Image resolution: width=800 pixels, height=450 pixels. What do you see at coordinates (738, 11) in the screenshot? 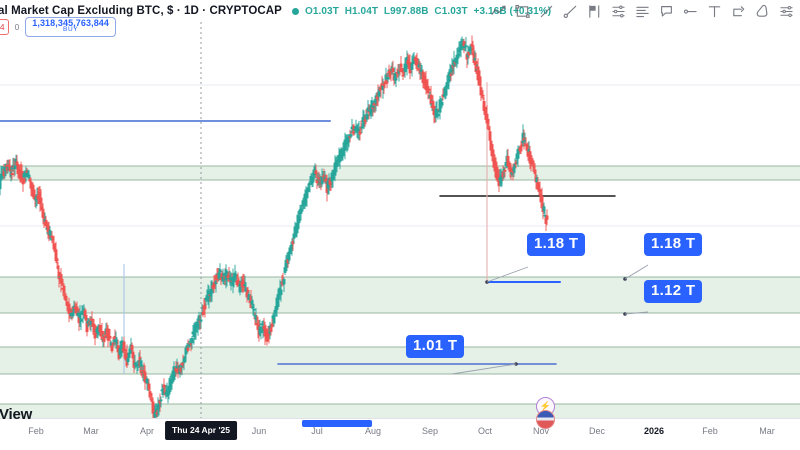
I see `measure-tool-icon` at bounding box center [738, 11].